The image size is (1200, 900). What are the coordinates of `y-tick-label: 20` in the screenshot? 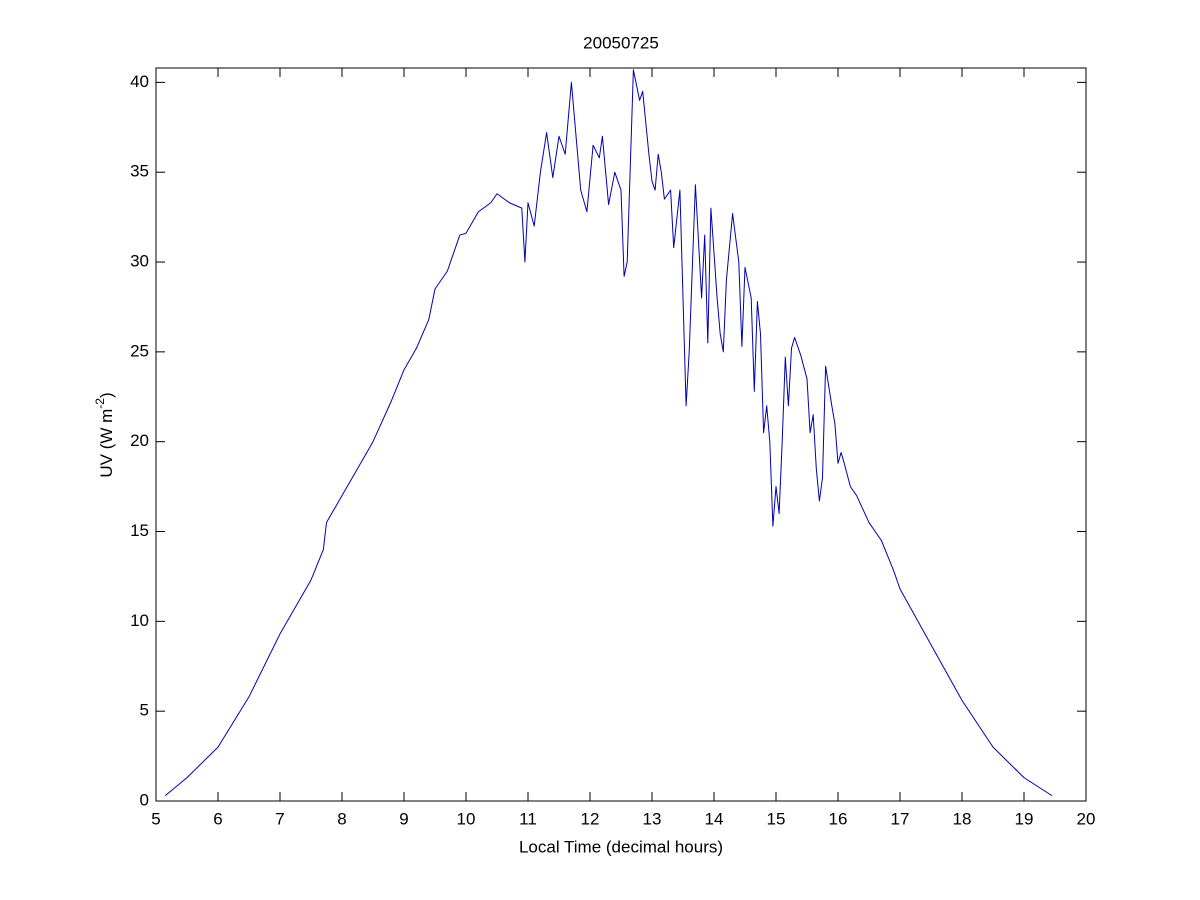 It's located at (139, 440).